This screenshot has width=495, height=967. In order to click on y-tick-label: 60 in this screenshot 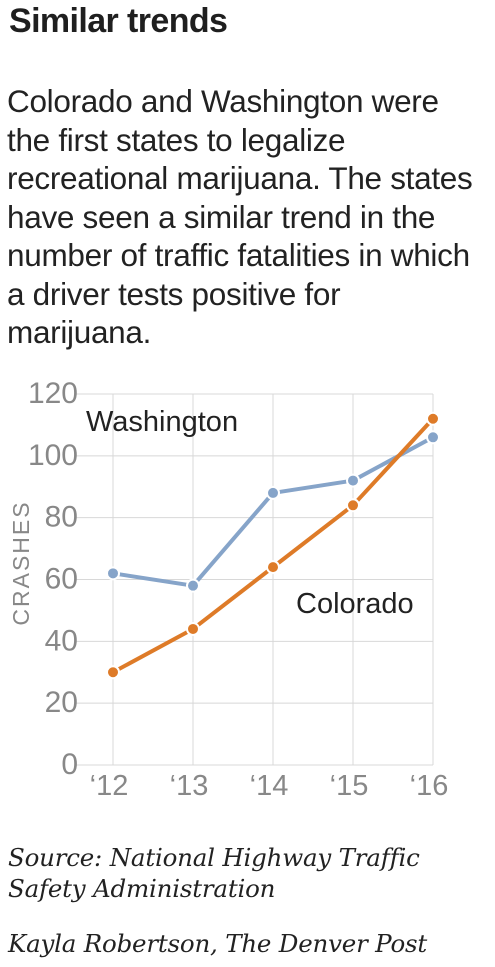, I will do `click(61, 579)`.